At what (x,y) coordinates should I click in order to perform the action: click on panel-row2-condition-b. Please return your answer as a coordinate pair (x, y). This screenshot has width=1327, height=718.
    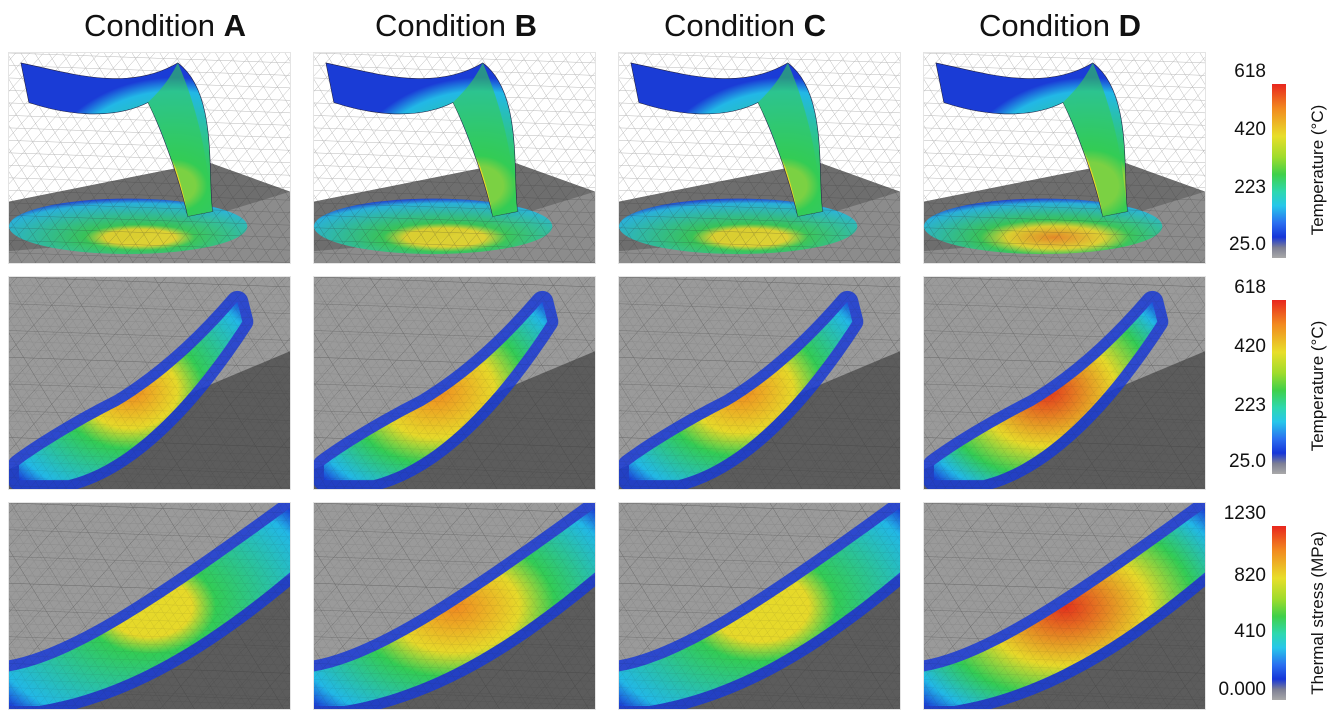
    Looking at the image, I should click on (454, 383).